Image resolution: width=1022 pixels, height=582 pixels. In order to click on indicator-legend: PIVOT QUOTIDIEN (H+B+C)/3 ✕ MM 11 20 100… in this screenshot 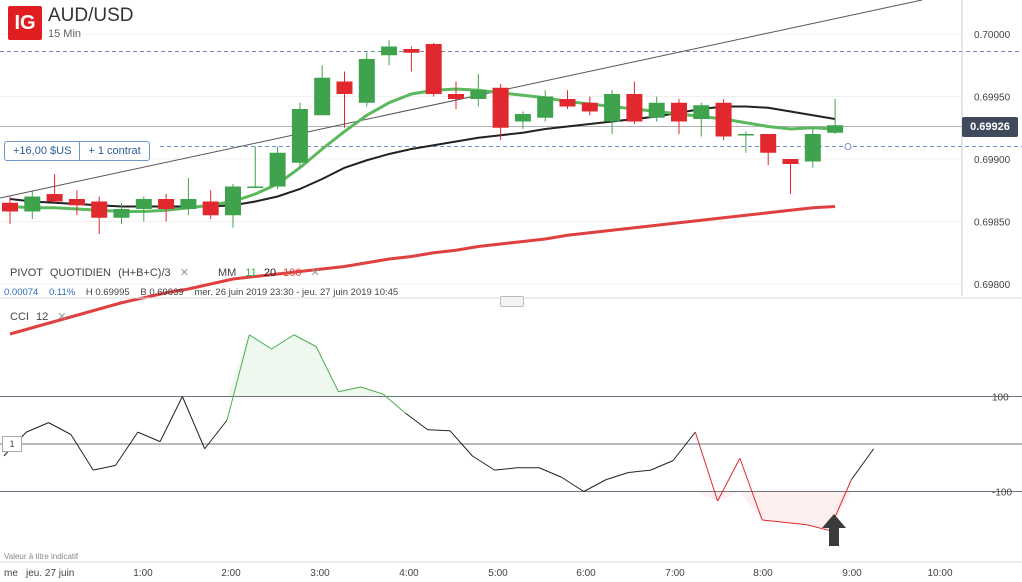, I will do `click(165, 272)`.